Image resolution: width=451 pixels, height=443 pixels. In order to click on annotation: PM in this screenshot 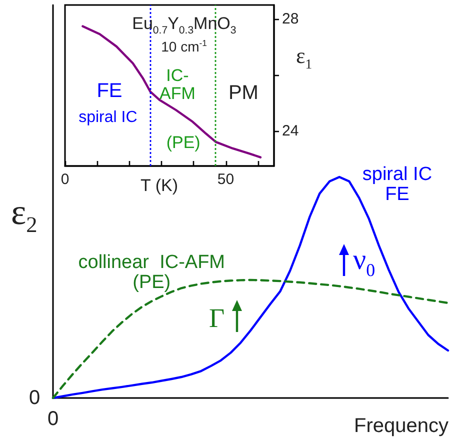, I will do `click(243, 93)`.